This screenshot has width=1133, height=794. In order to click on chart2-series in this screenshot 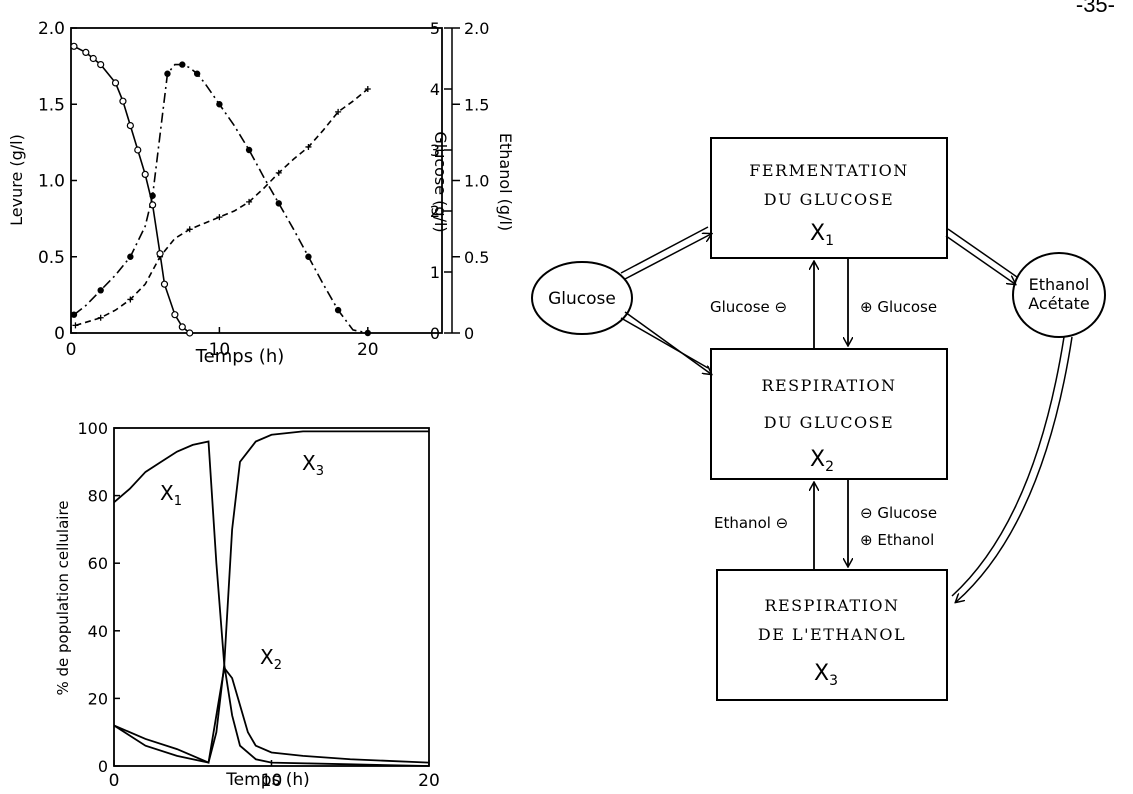, I will do `click(271, 598)`.